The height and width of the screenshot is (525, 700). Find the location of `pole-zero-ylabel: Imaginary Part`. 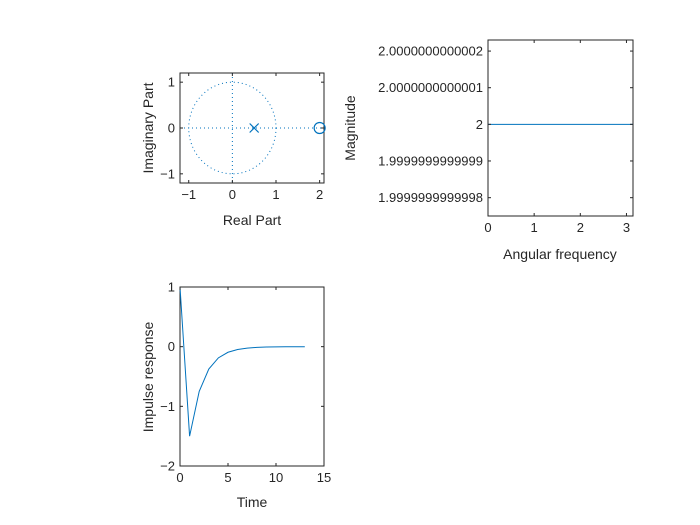

pole-zero-ylabel: Imaginary Part is located at coordinates (148, 127).